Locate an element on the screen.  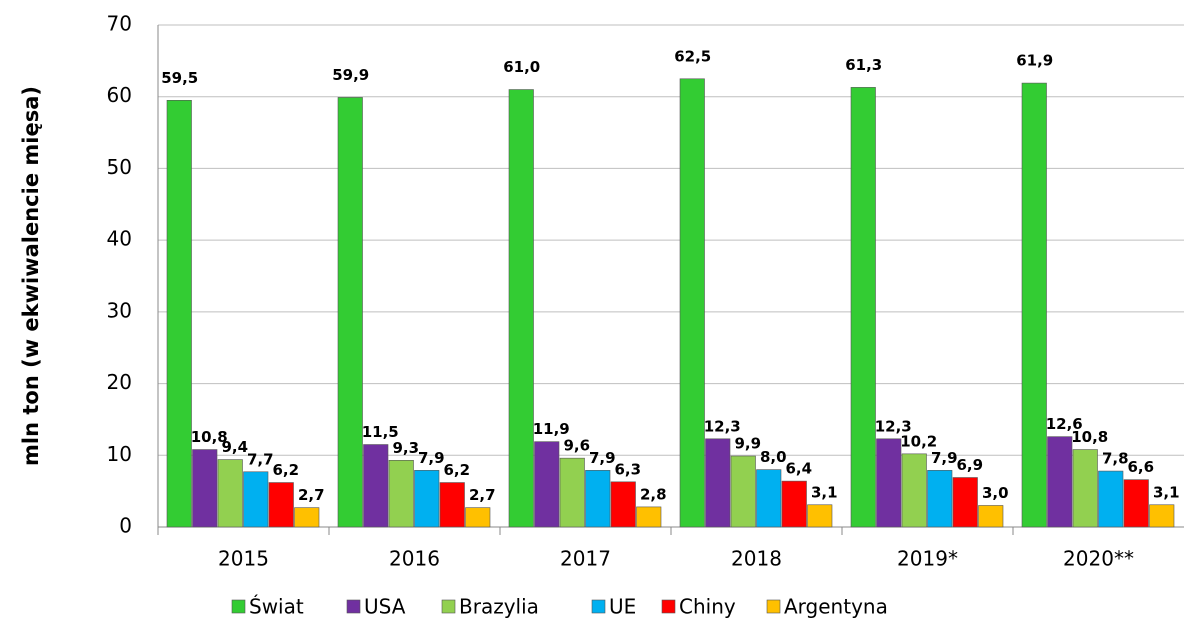
y-tick-label: 30 is located at coordinates (119, 310).